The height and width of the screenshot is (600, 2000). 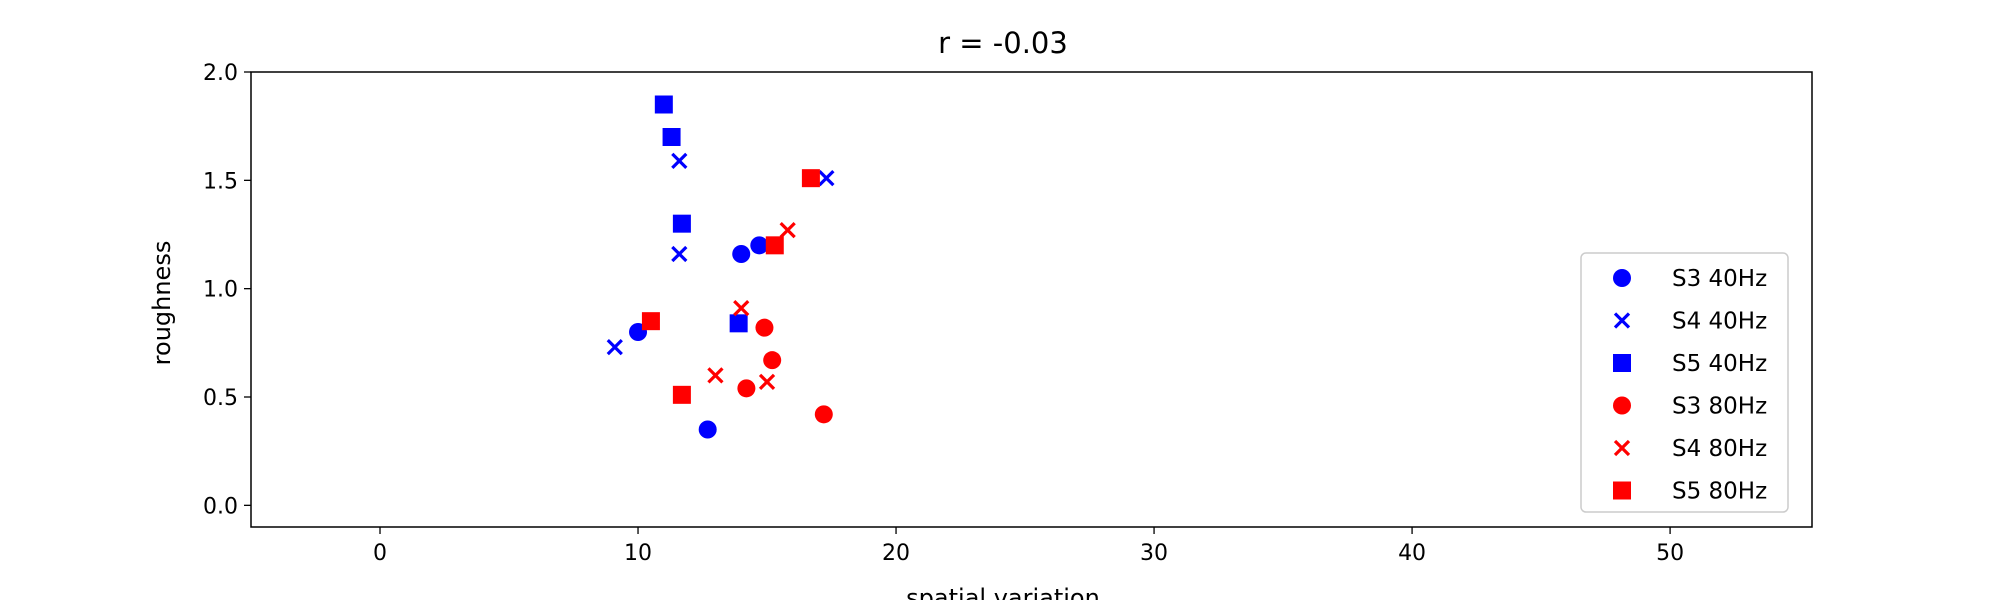 What do you see at coordinates (638, 553) in the screenshot?
I see `x-tick-label: 10` at bounding box center [638, 553].